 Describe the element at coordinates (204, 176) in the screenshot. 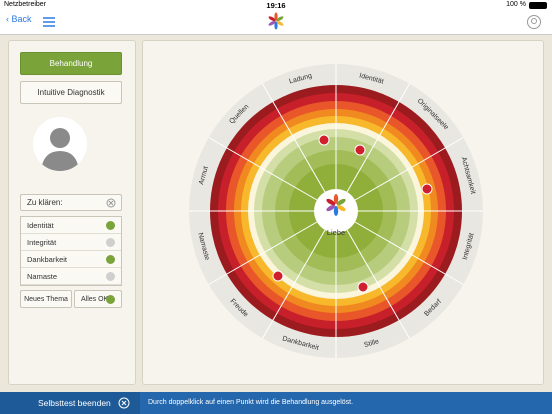

I see `sector-label: Armut` at that location.